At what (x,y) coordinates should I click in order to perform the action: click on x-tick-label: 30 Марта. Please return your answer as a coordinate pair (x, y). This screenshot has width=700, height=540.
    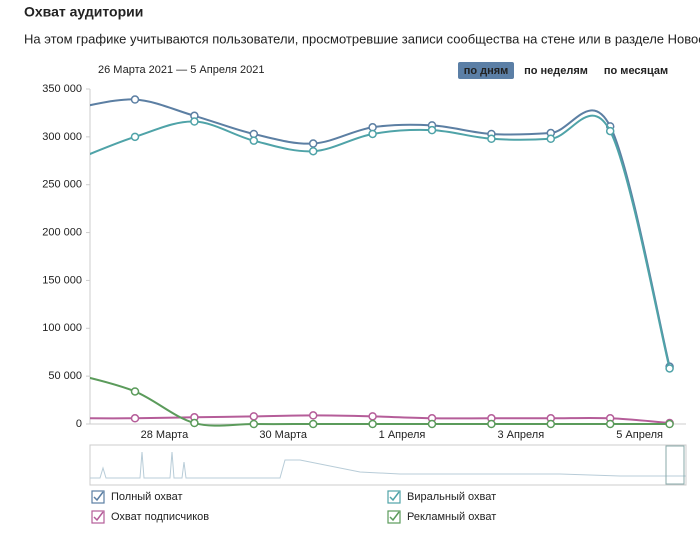
    Looking at the image, I should click on (283, 435).